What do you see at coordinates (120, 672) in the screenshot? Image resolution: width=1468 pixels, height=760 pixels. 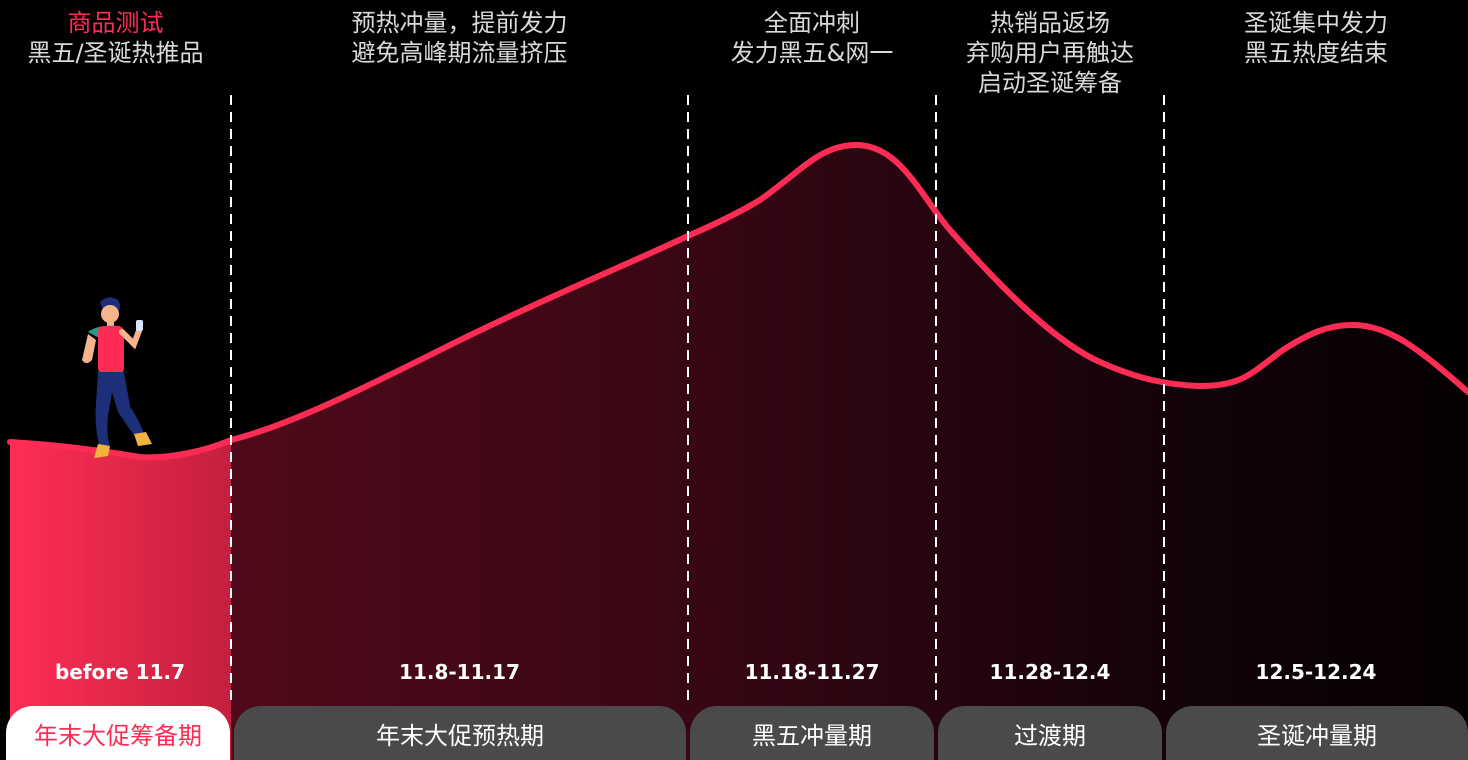 I see `phase-date: before 11.7` at bounding box center [120, 672].